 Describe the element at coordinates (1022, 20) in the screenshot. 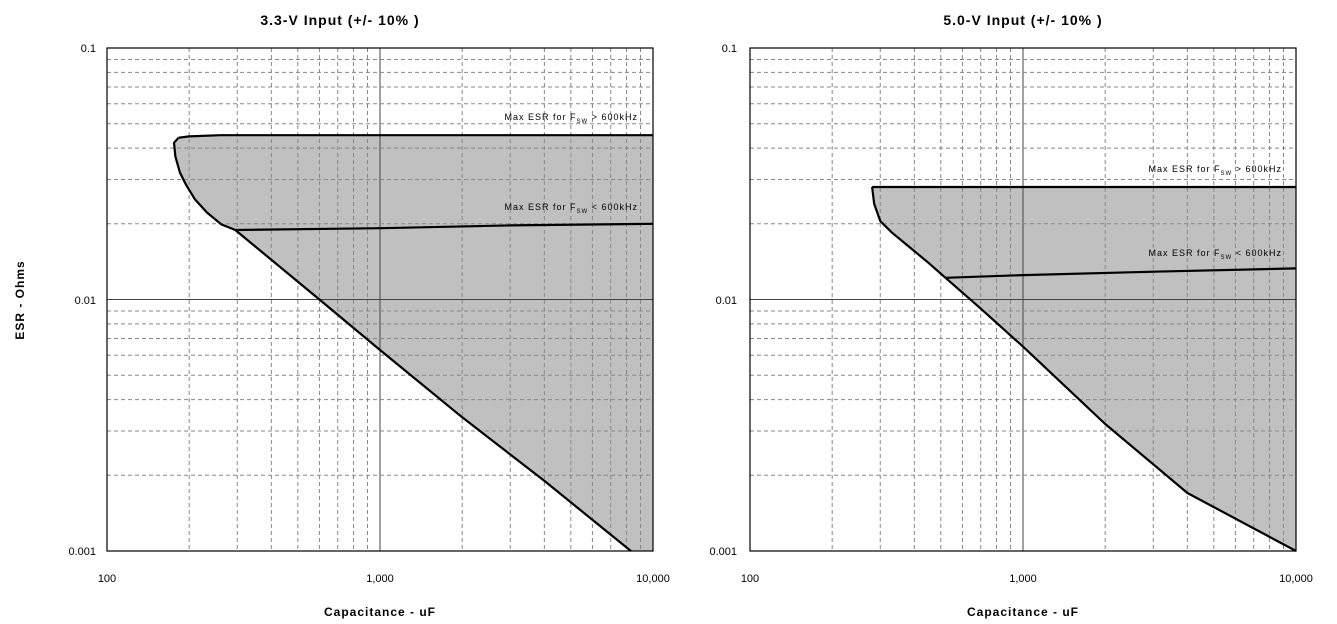

I see `chart-title: 5.0-V Input (+/- 10% )` at that location.